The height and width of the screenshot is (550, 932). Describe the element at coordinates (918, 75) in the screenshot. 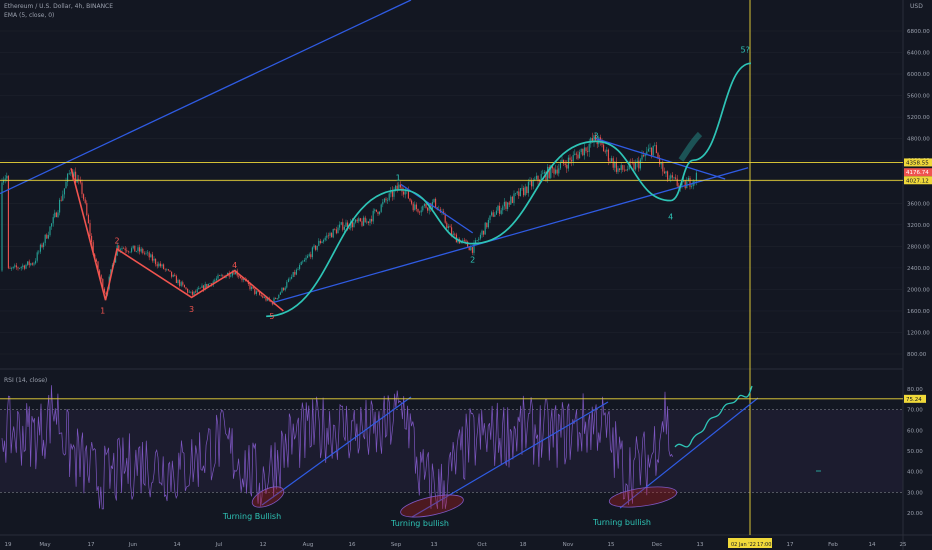

I see `price-tick-label: 6000.00` at that location.